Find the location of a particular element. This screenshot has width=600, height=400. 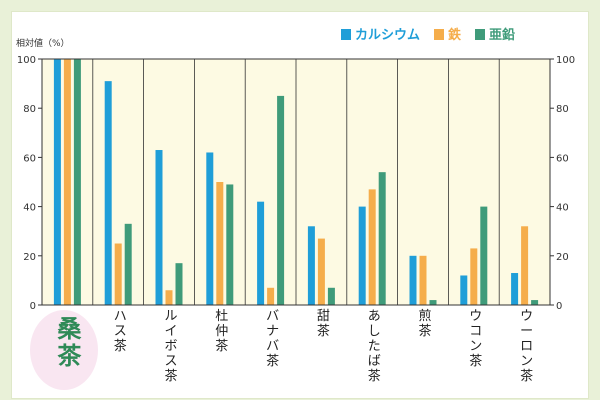

y-tick-label-right: 20 is located at coordinates (562, 257).